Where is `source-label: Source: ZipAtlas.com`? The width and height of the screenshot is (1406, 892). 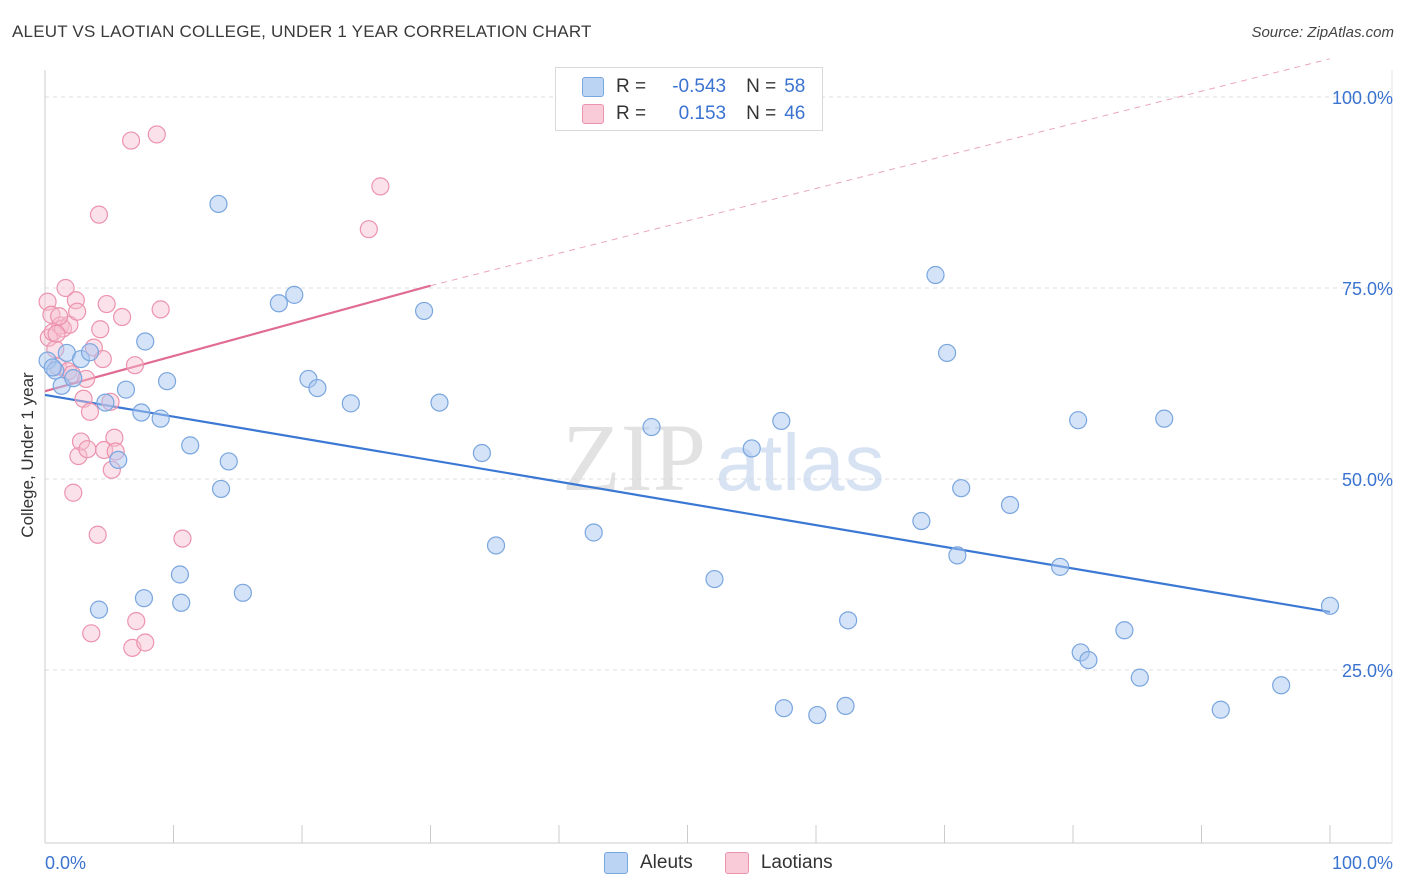
source-label: Source: ZipAtlas.com is located at coordinates (1322, 32).